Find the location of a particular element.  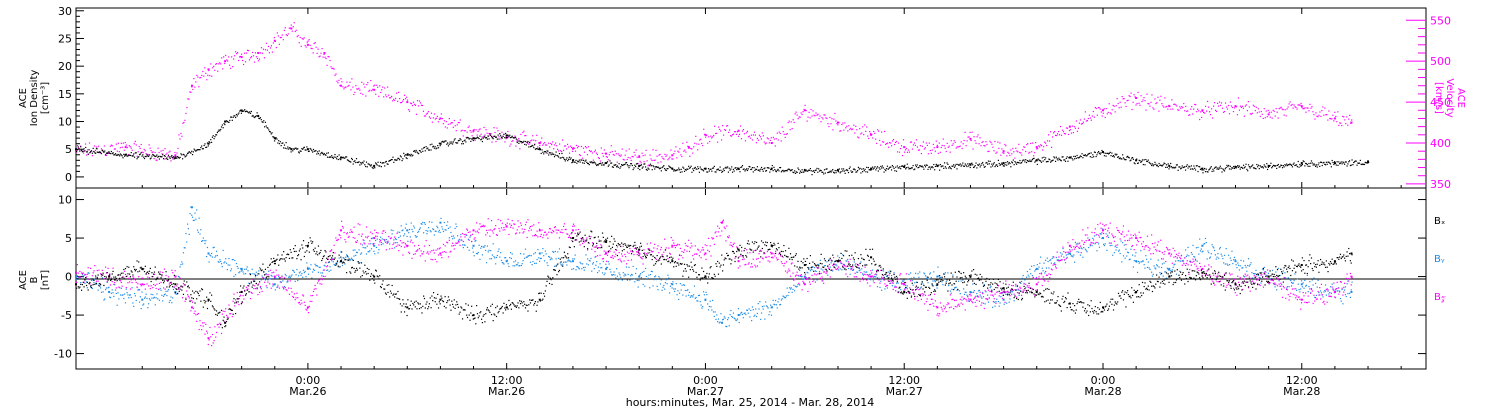

top-right-label-line2: Velocity is located at coordinates (1449, 97).